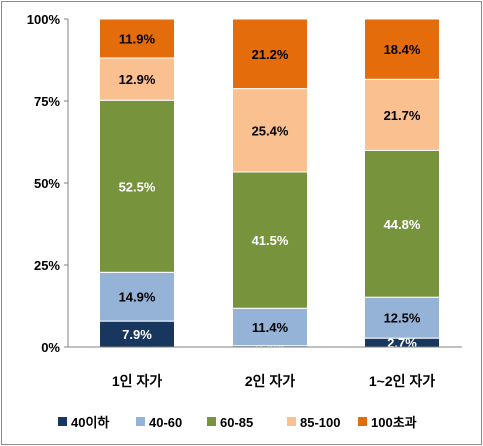  Describe the element at coordinates (270, 381) in the screenshot. I see `category-label: 2인 자가` at that location.